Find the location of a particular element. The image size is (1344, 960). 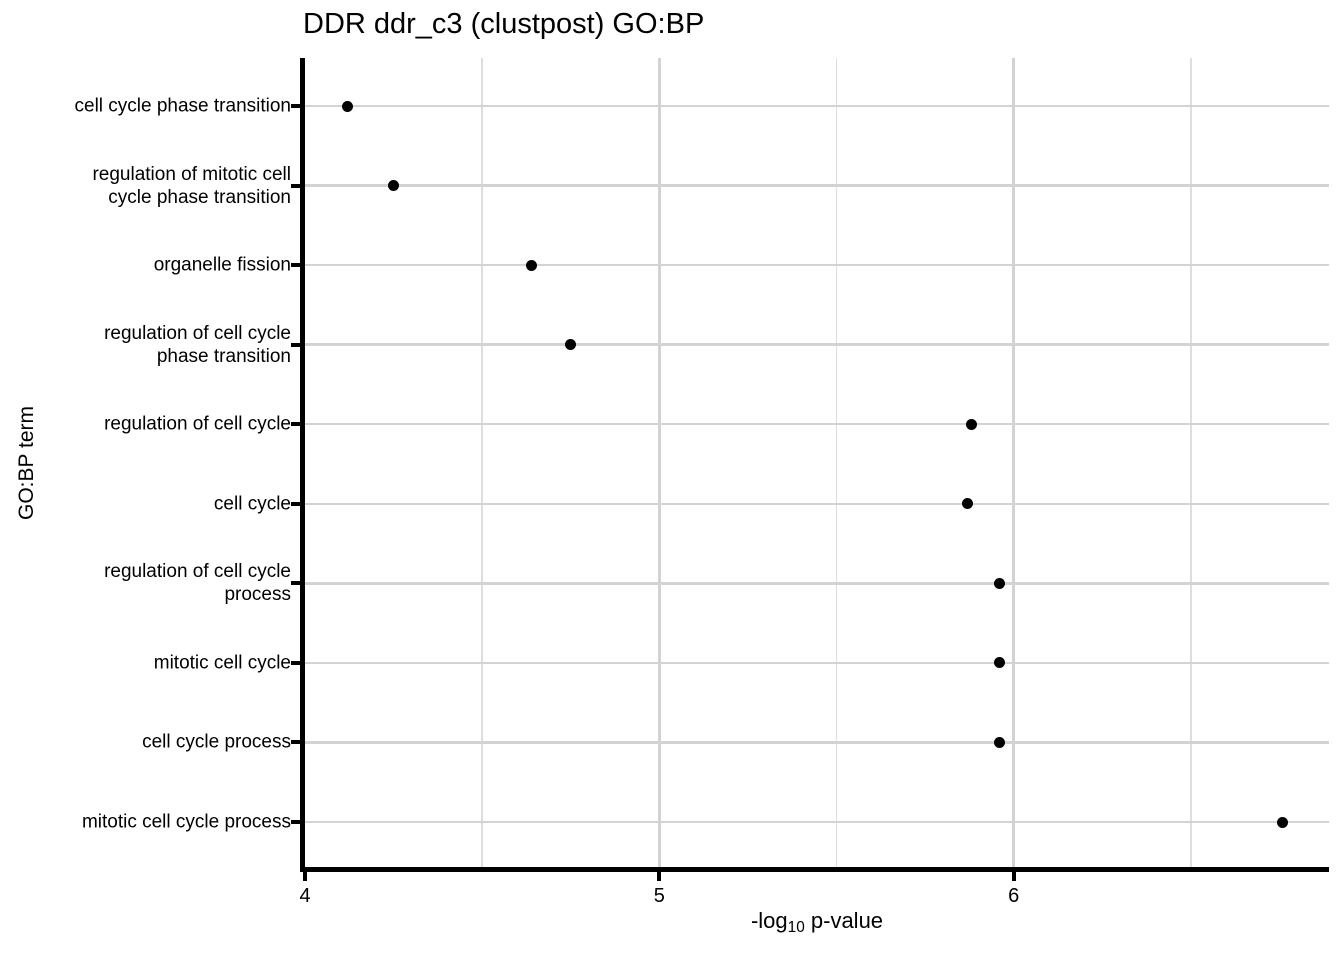

x-axis-title-suffix: p-value is located at coordinates (844, 920).